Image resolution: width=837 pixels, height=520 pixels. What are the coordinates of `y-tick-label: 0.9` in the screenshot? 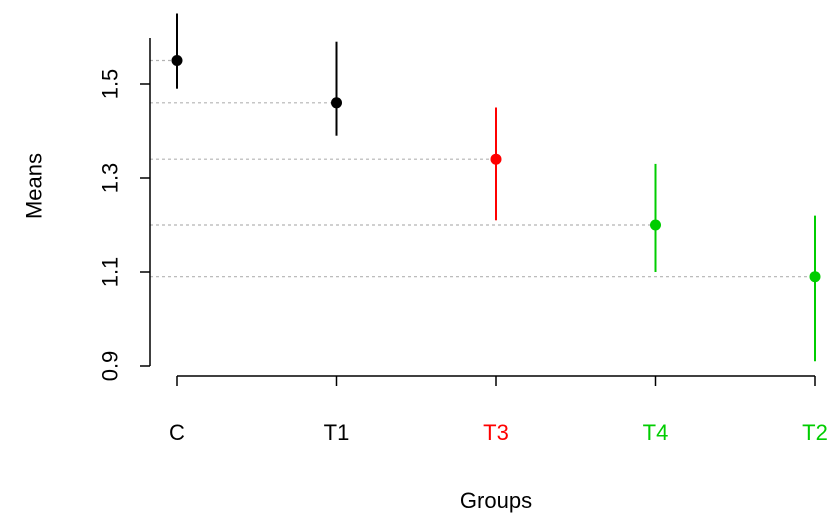 It's located at (110, 366).